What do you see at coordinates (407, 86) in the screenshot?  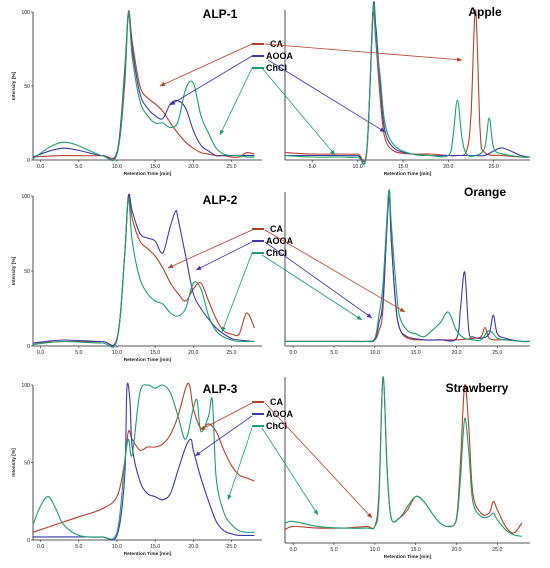 I see `apple-series-ca` at bounding box center [407, 86].